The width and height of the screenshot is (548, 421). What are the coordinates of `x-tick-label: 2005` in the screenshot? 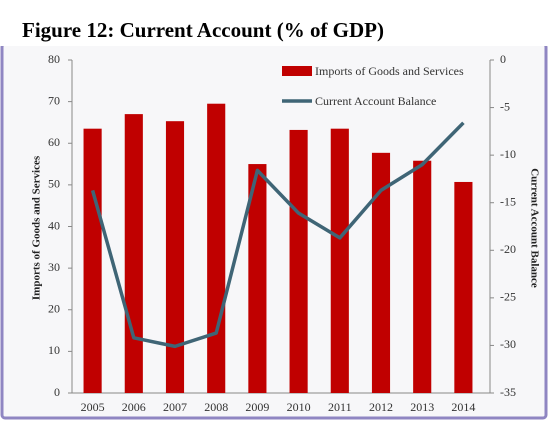 It's located at (93, 407).